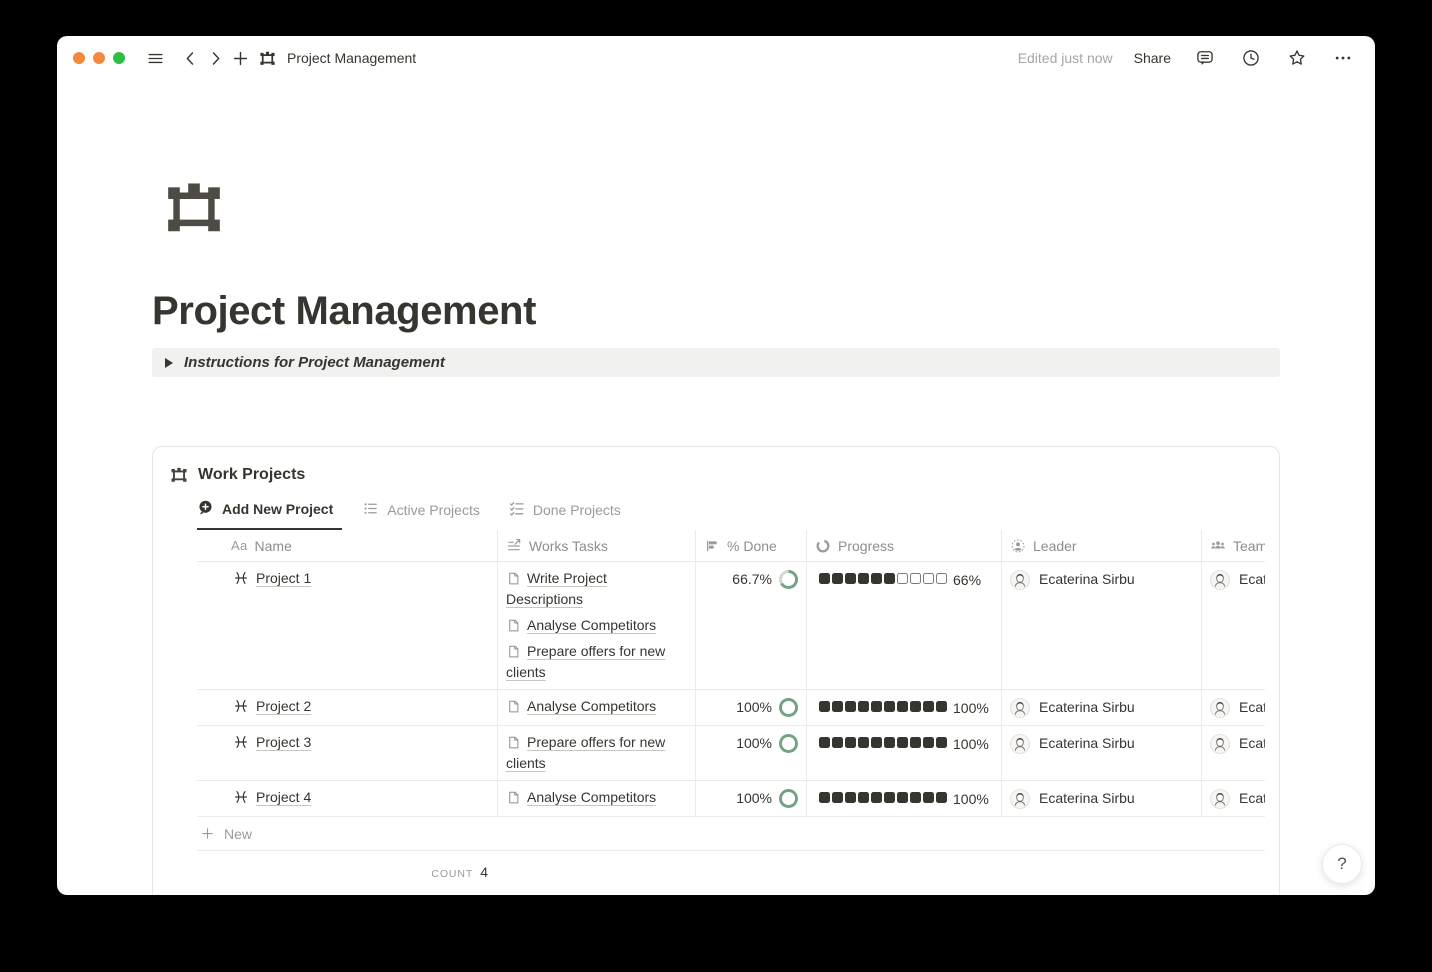  Describe the element at coordinates (205, 509) in the screenshot. I see `plus-bubble-icon` at that location.